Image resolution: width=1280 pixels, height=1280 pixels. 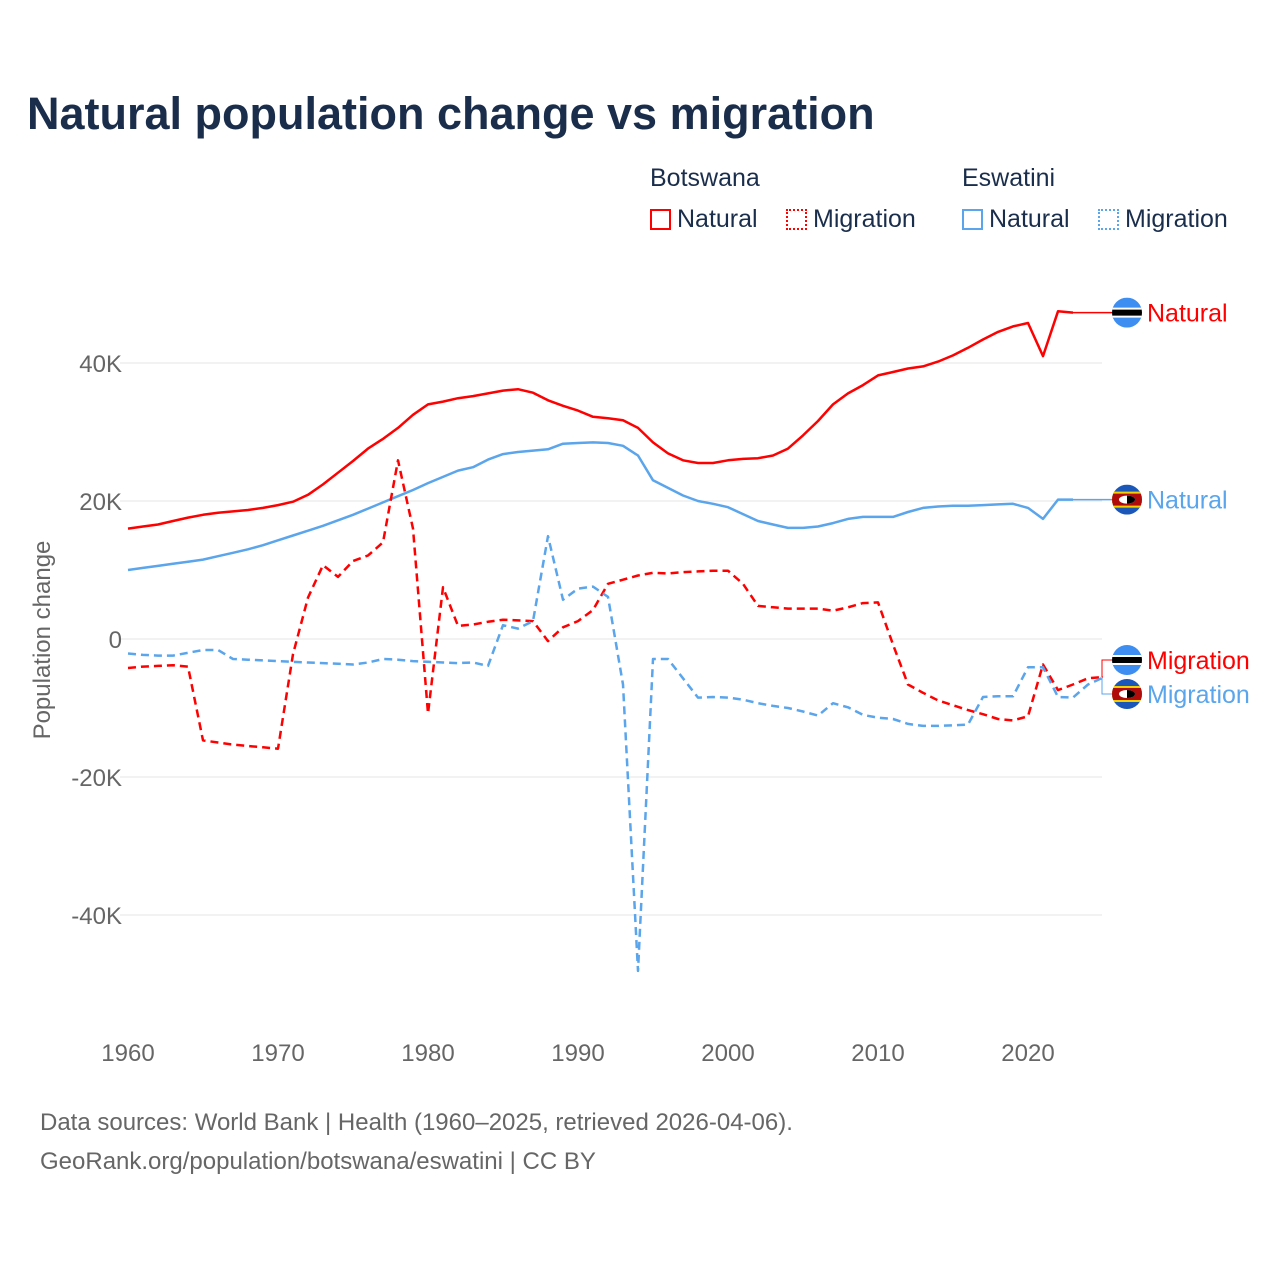 What do you see at coordinates (600, 420) in the screenshot?
I see `series-line-botswana-natural` at bounding box center [600, 420].